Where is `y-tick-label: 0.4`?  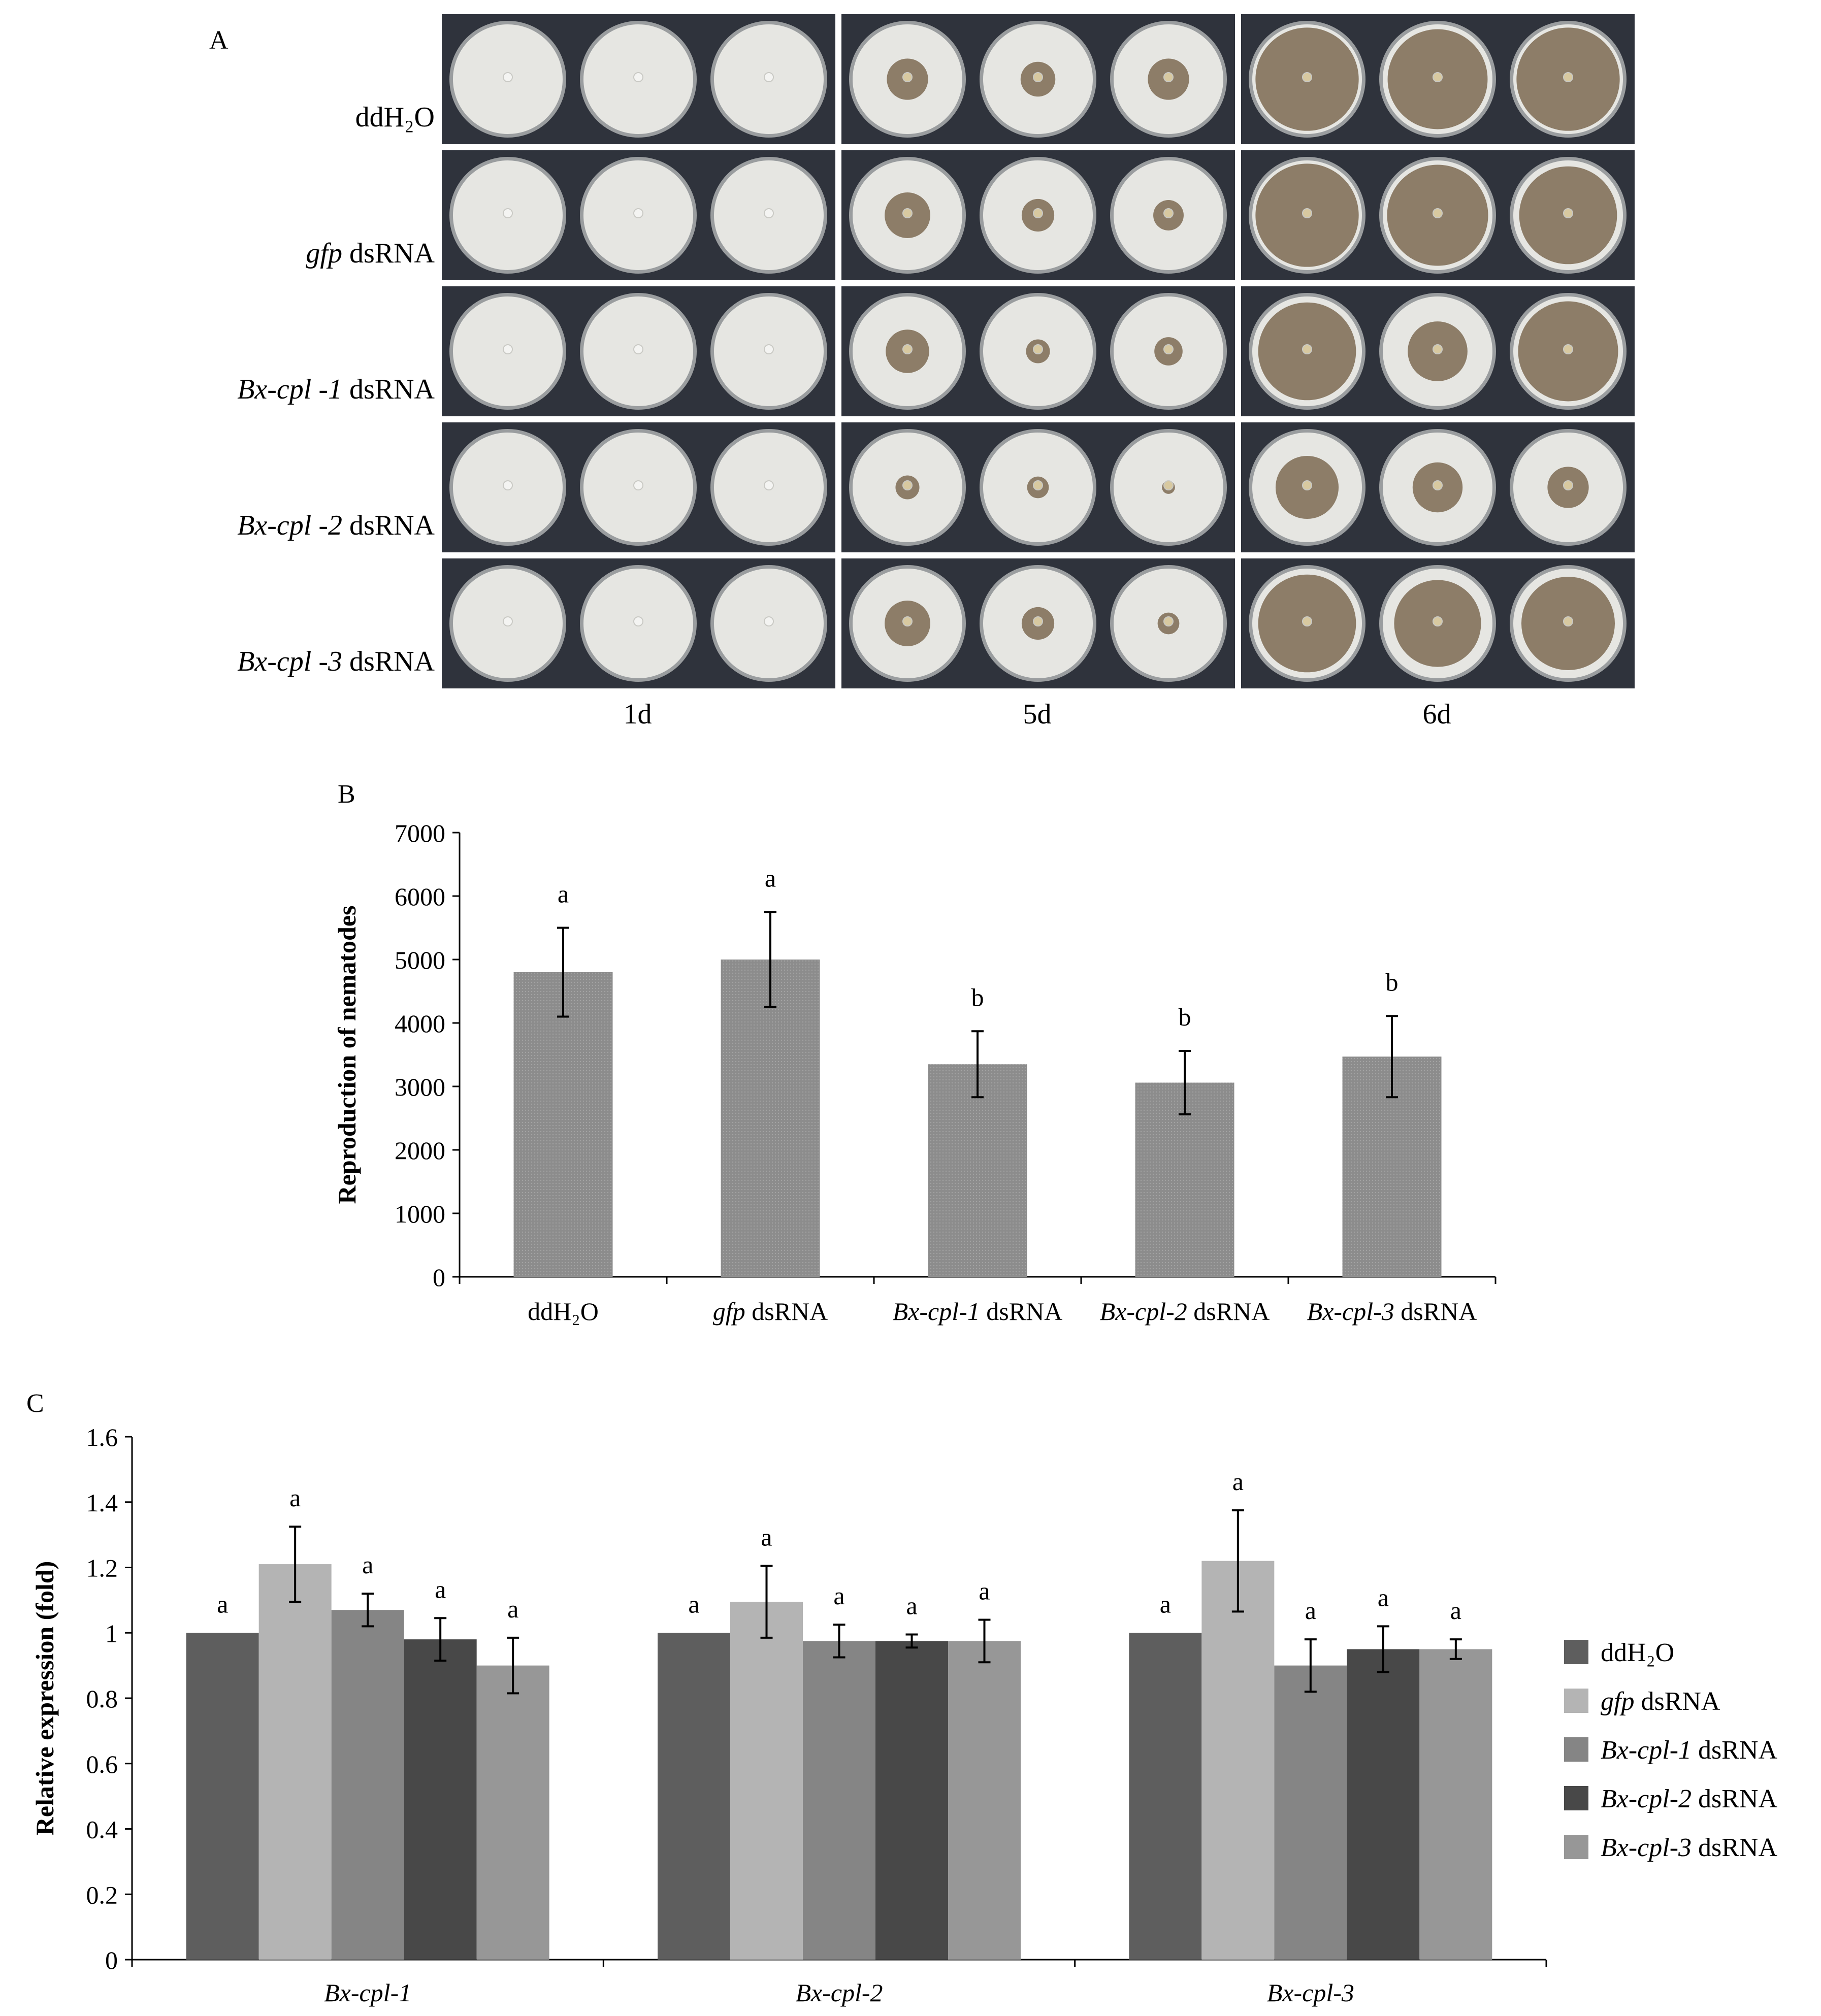 y-tick-label: 0.4 is located at coordinates (102, 1829).